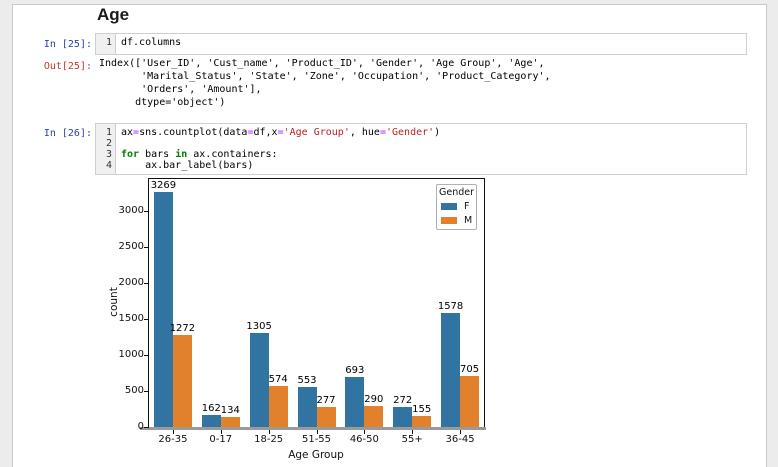 This screenshot has height=467, width=778. What do you see at coordinates (193, 132) in the screenshot?
I see `code-token: sns.countplot(data` at bounding box center [193, 132].